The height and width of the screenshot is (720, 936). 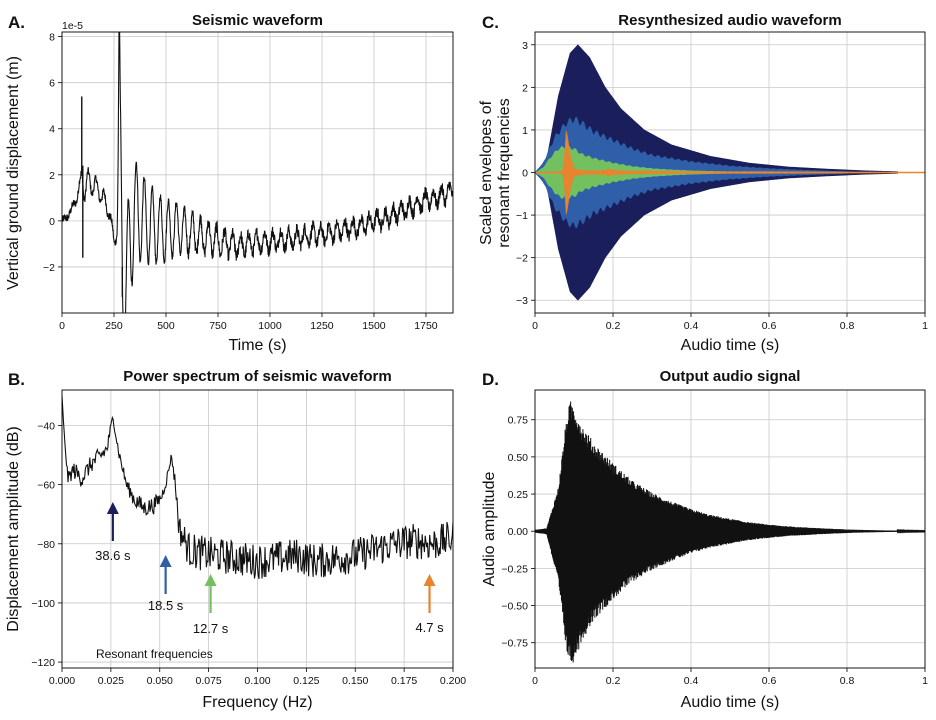 I want to click on y-tick-label: −0.25, so click(x=514, y=569).